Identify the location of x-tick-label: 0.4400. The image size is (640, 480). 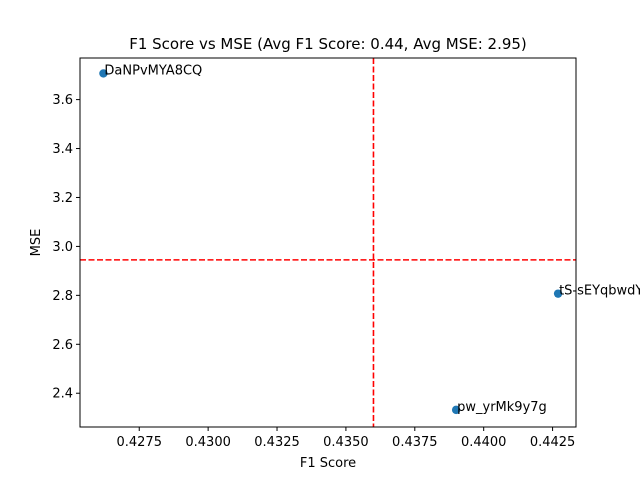
(484, 442).